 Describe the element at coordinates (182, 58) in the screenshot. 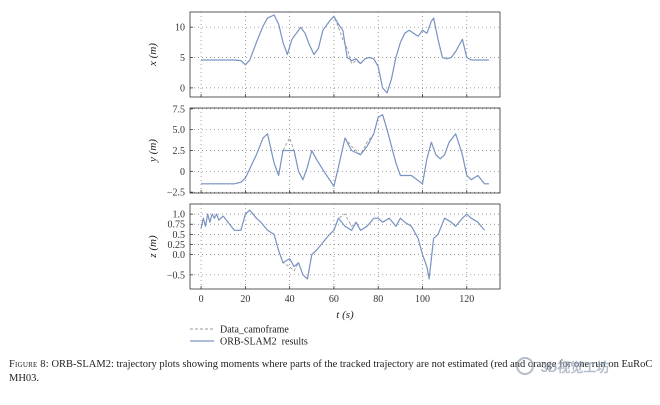

I see `panel-x-ytick-label: 5` at that location.